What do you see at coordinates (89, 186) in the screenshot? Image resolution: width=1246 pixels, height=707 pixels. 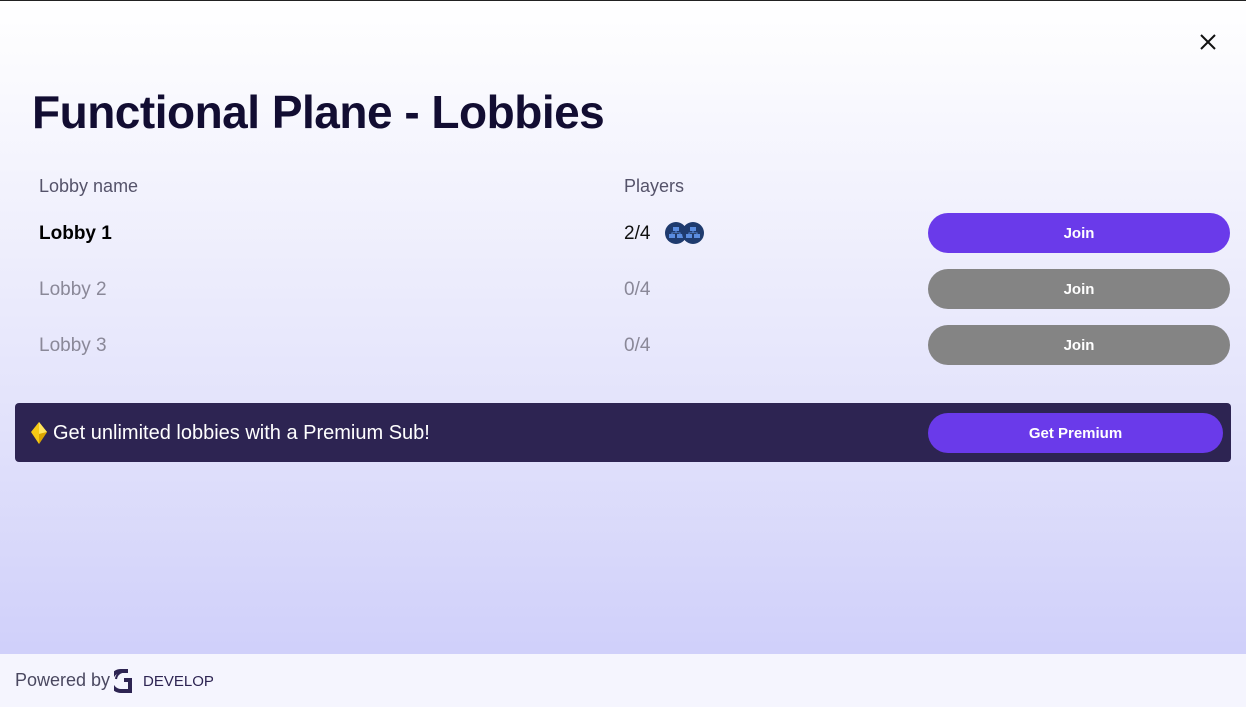 I see `column-header-name: Lobby name` at bounding box center [89, 186].